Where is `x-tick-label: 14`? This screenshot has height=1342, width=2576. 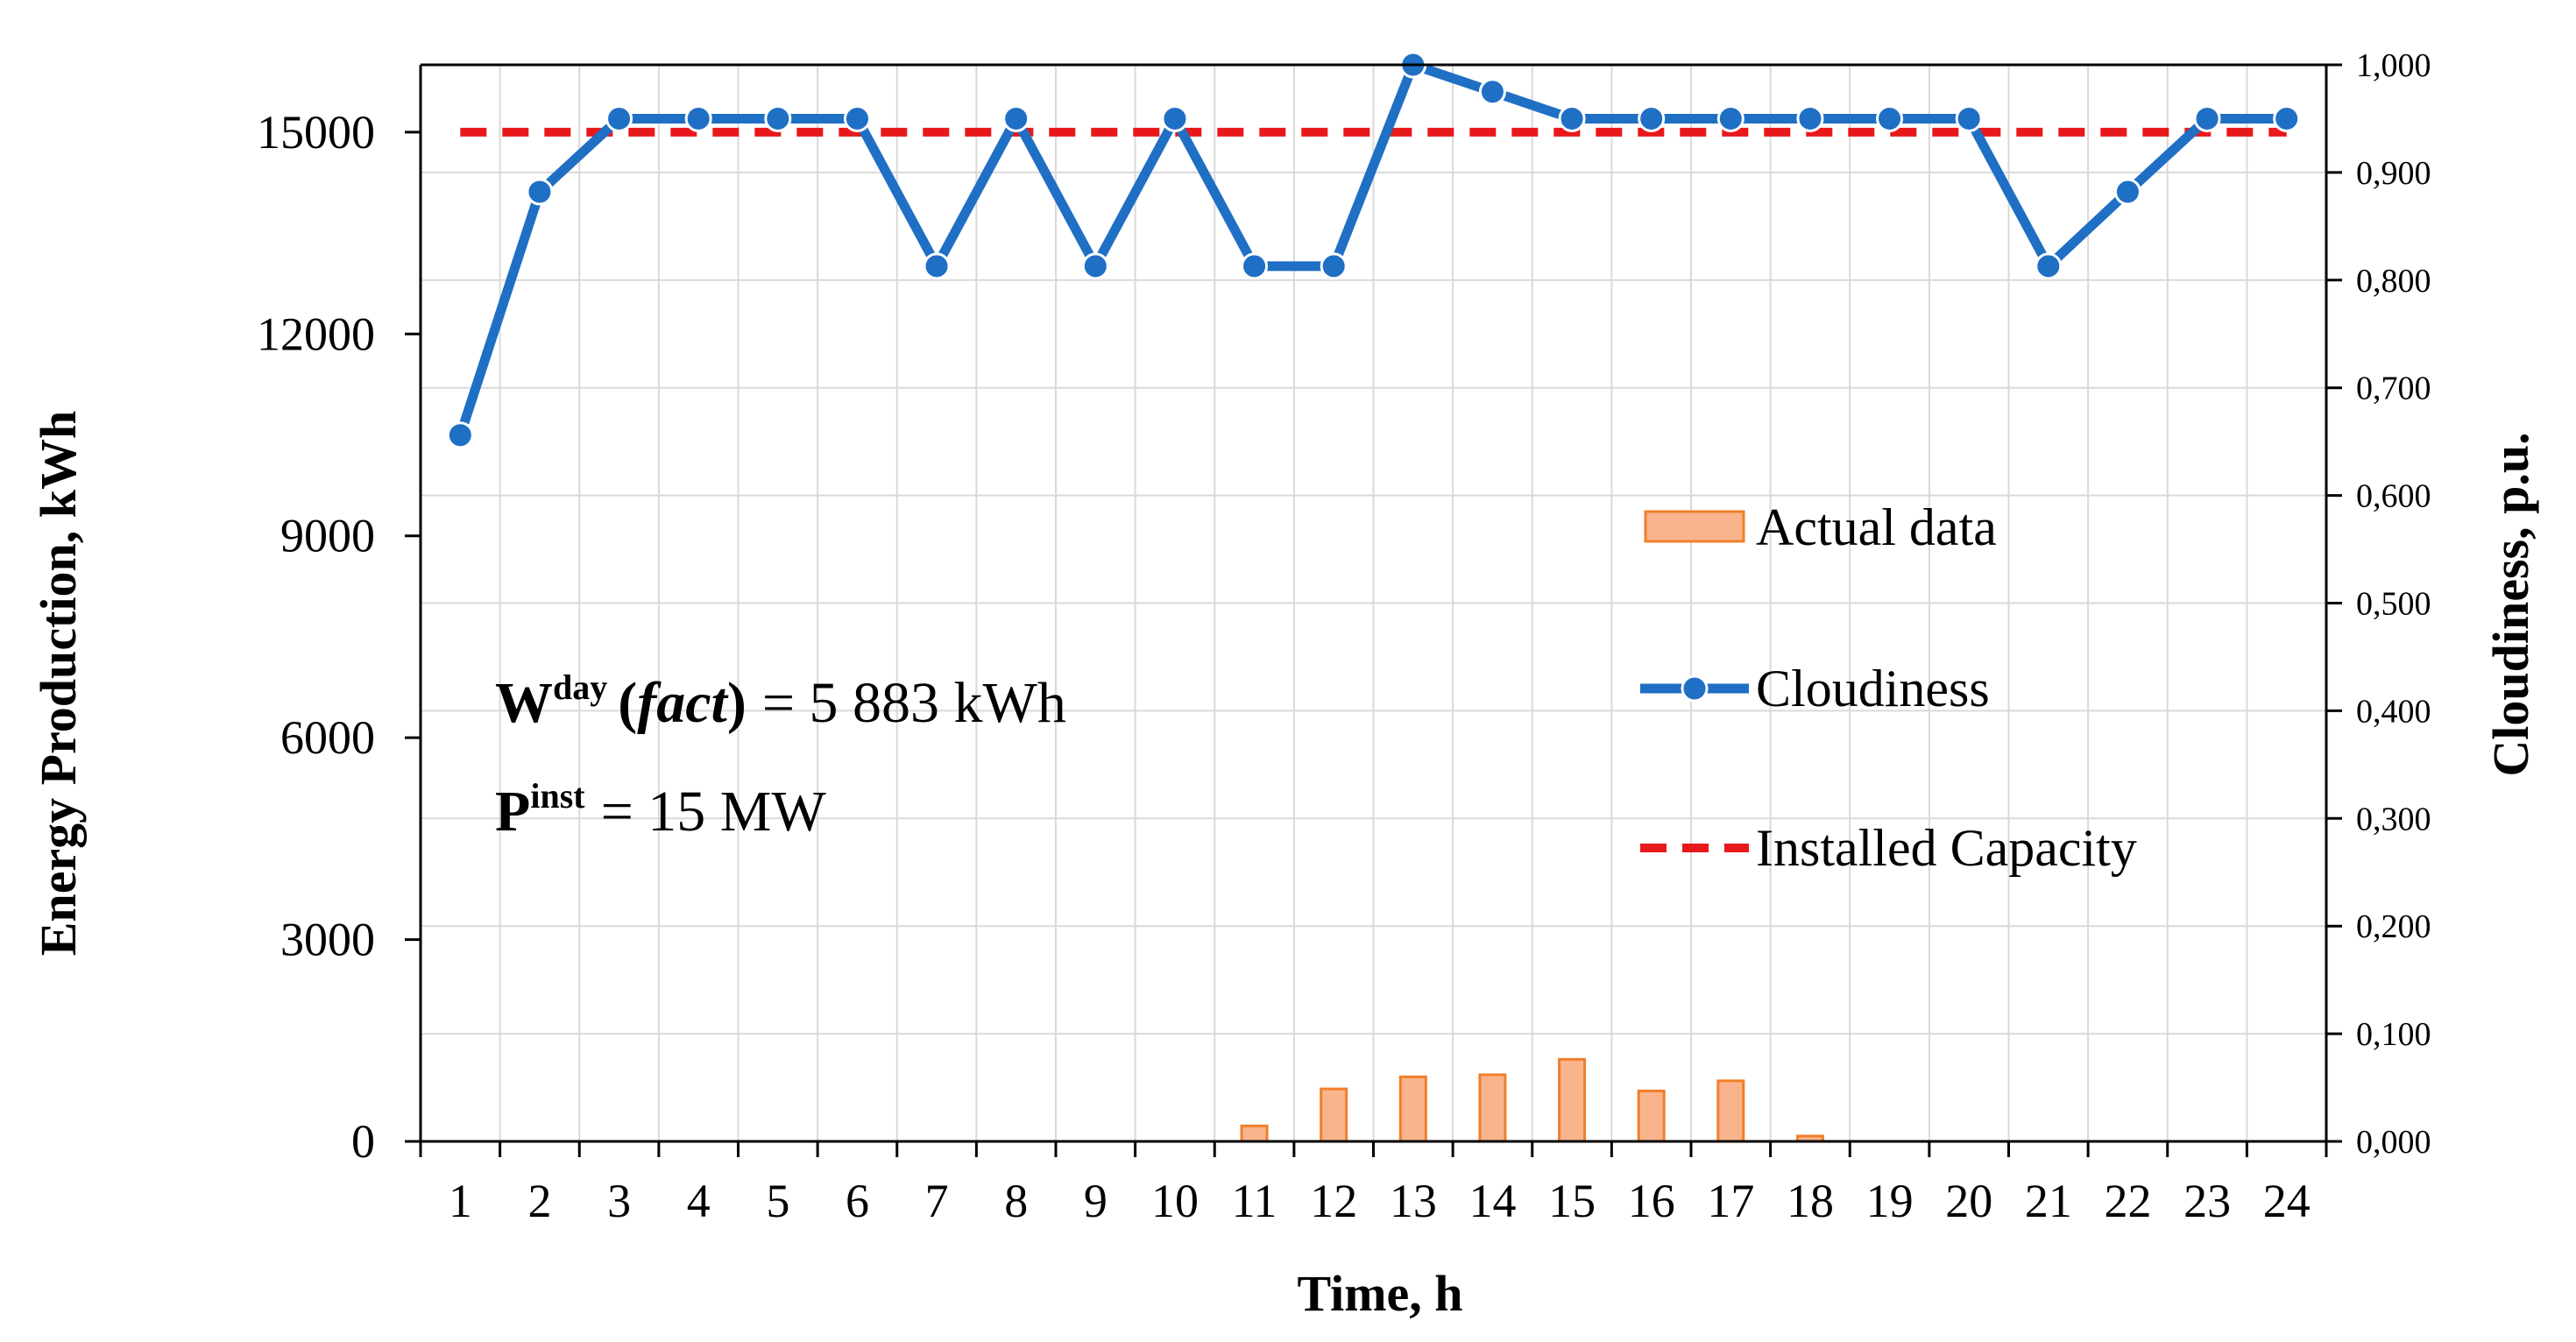
x-tick-label: 14 is located at coordinates (1492, 1201).